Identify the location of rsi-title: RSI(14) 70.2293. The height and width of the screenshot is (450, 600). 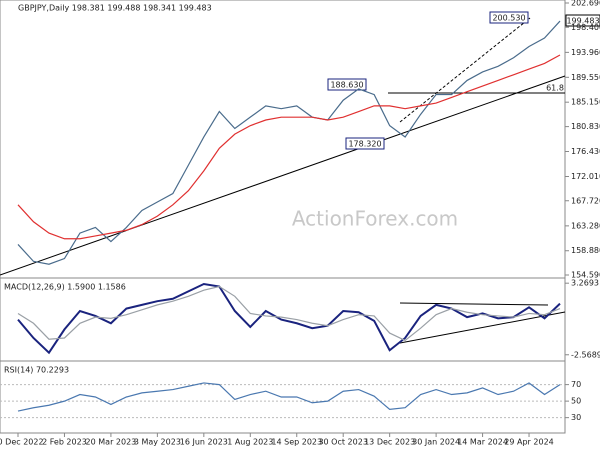
(36, 370).